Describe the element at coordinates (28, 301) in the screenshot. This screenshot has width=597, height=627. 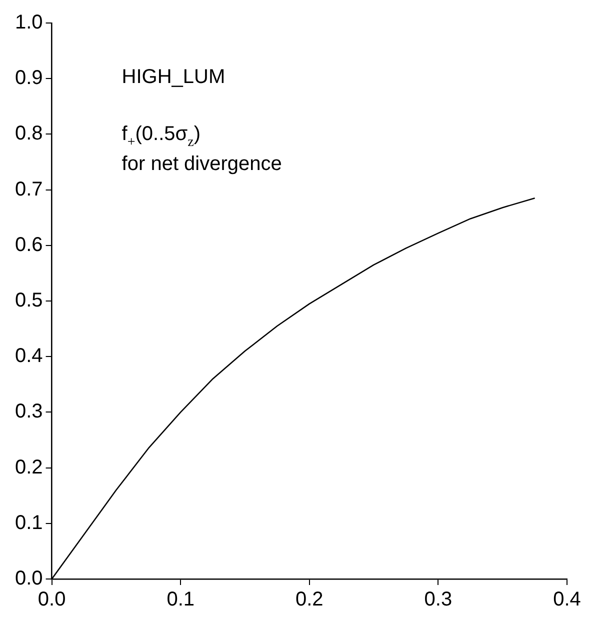
I see `y-tick-label: 0.5` at that location.